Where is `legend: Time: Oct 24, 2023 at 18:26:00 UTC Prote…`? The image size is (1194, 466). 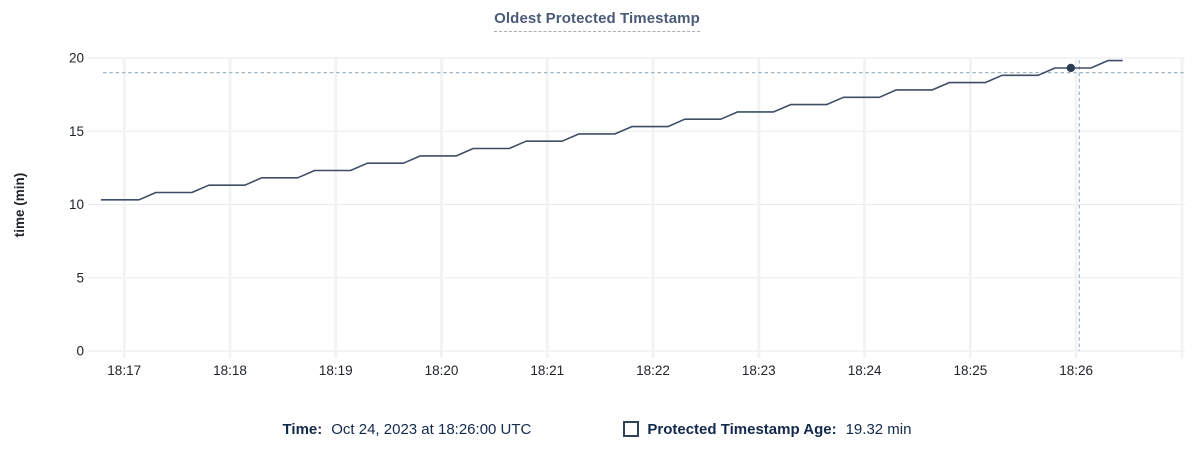 legend: Time: Oct 24, 2023 at 18:26:00 UTC Prote… is located at coordinates (597, 429).